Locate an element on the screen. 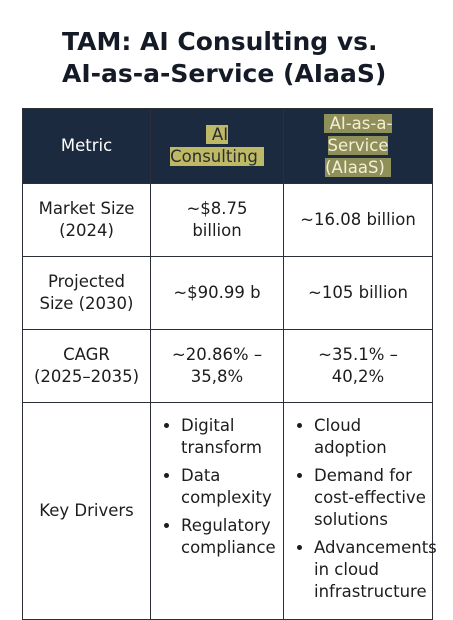 This screenshot has width=453, height=620. header-cell: Metric is located at coordinates (86, 146).